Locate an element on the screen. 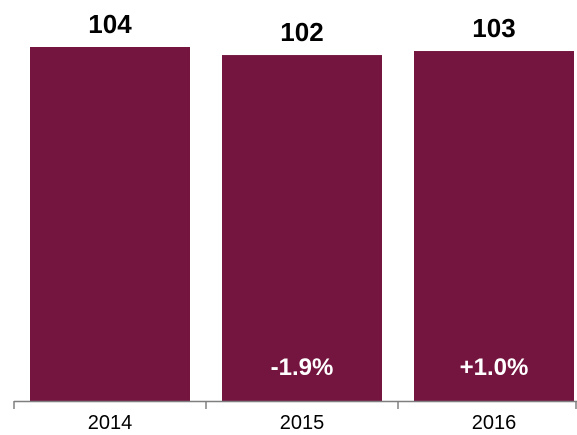  change-label-2015: -1.9% is located at coordinates (302, 367).